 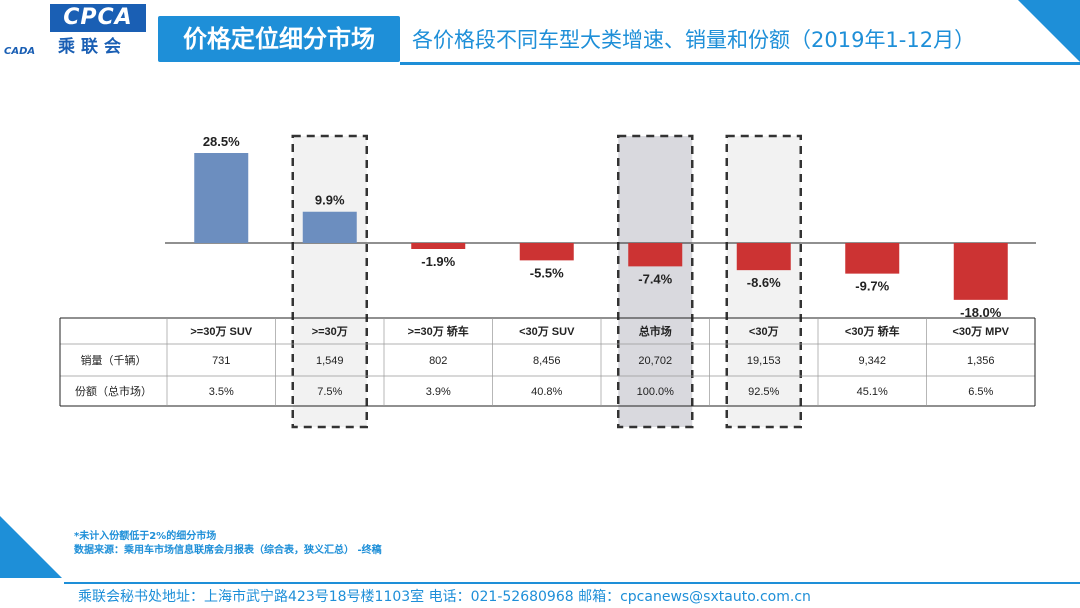 I want to click on page-title: 价格定位细分市场, so click(x=279, y=39).